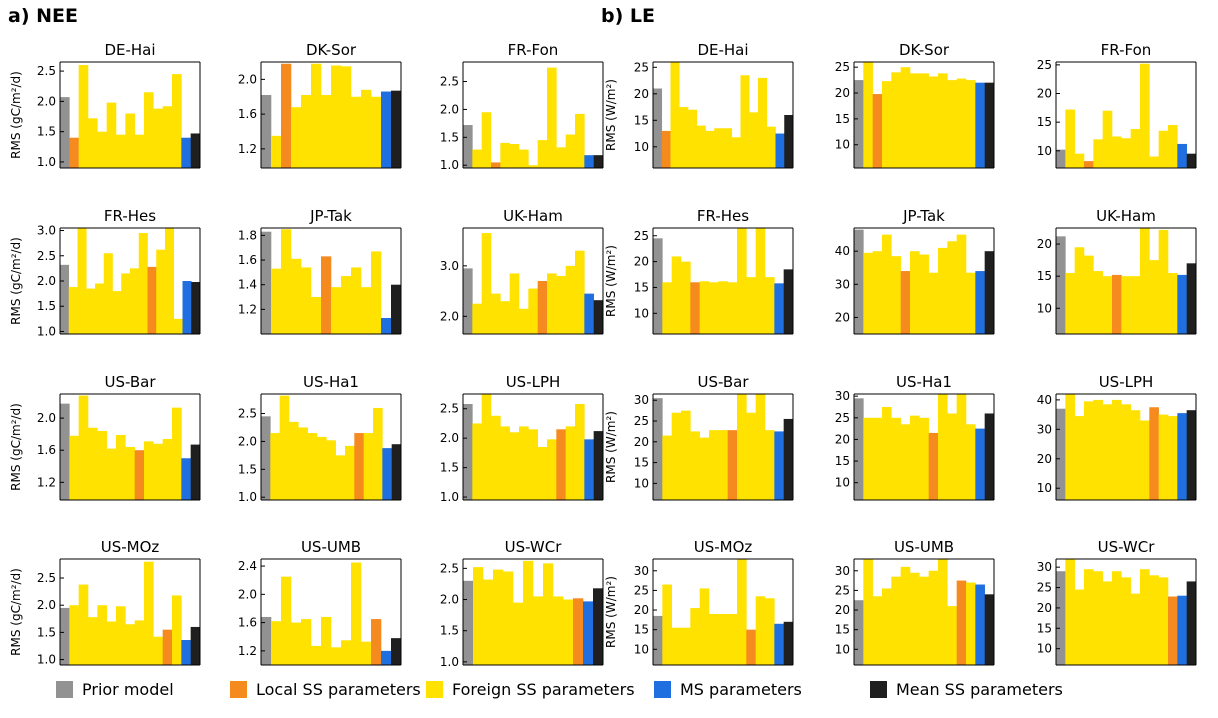 The image size is (1218, 718). Describe the element at coordinates (628, 16) in the screenshot. I see `panel-b-label: b) LE` at that location.